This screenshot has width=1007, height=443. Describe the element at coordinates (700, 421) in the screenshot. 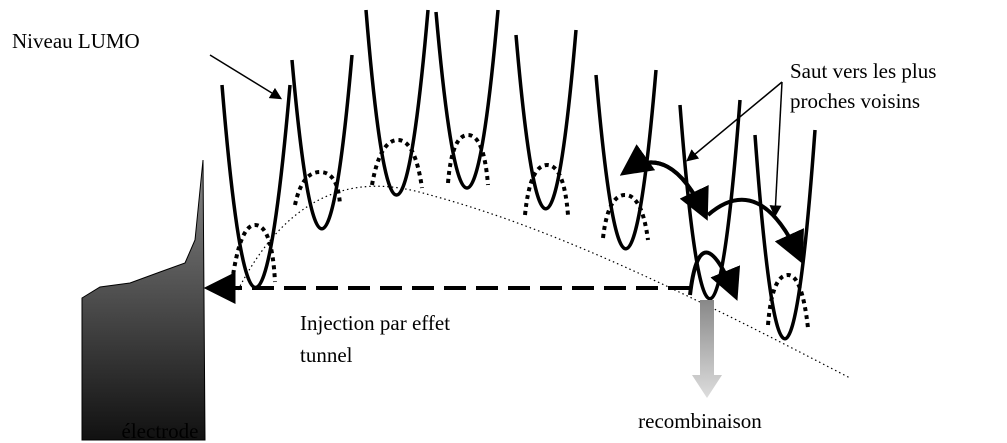

I see `recombination-label: recombinaison` at that location.